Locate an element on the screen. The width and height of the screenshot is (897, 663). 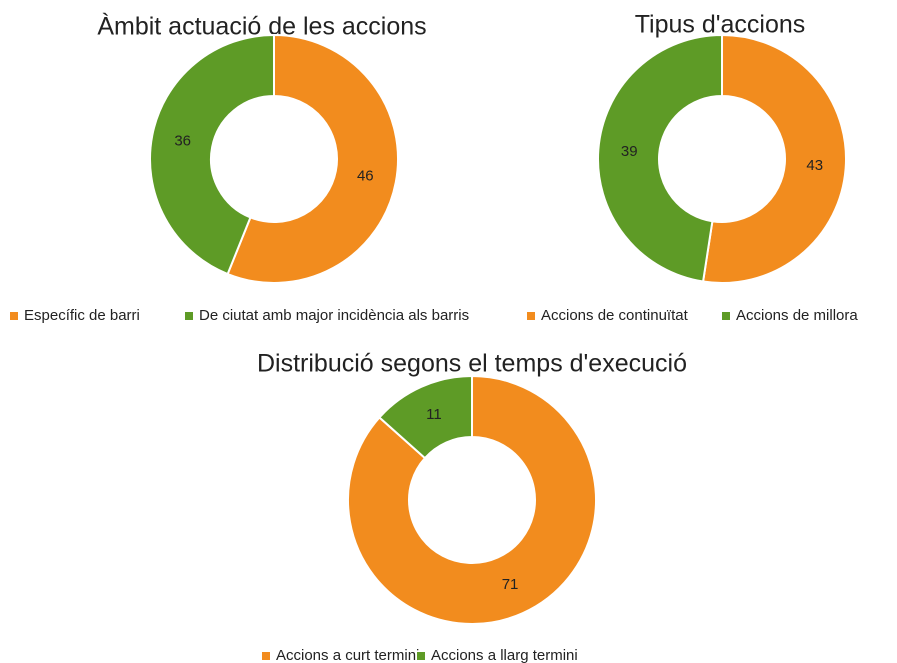
data-label: 39 is located at coordinates (629, 151).